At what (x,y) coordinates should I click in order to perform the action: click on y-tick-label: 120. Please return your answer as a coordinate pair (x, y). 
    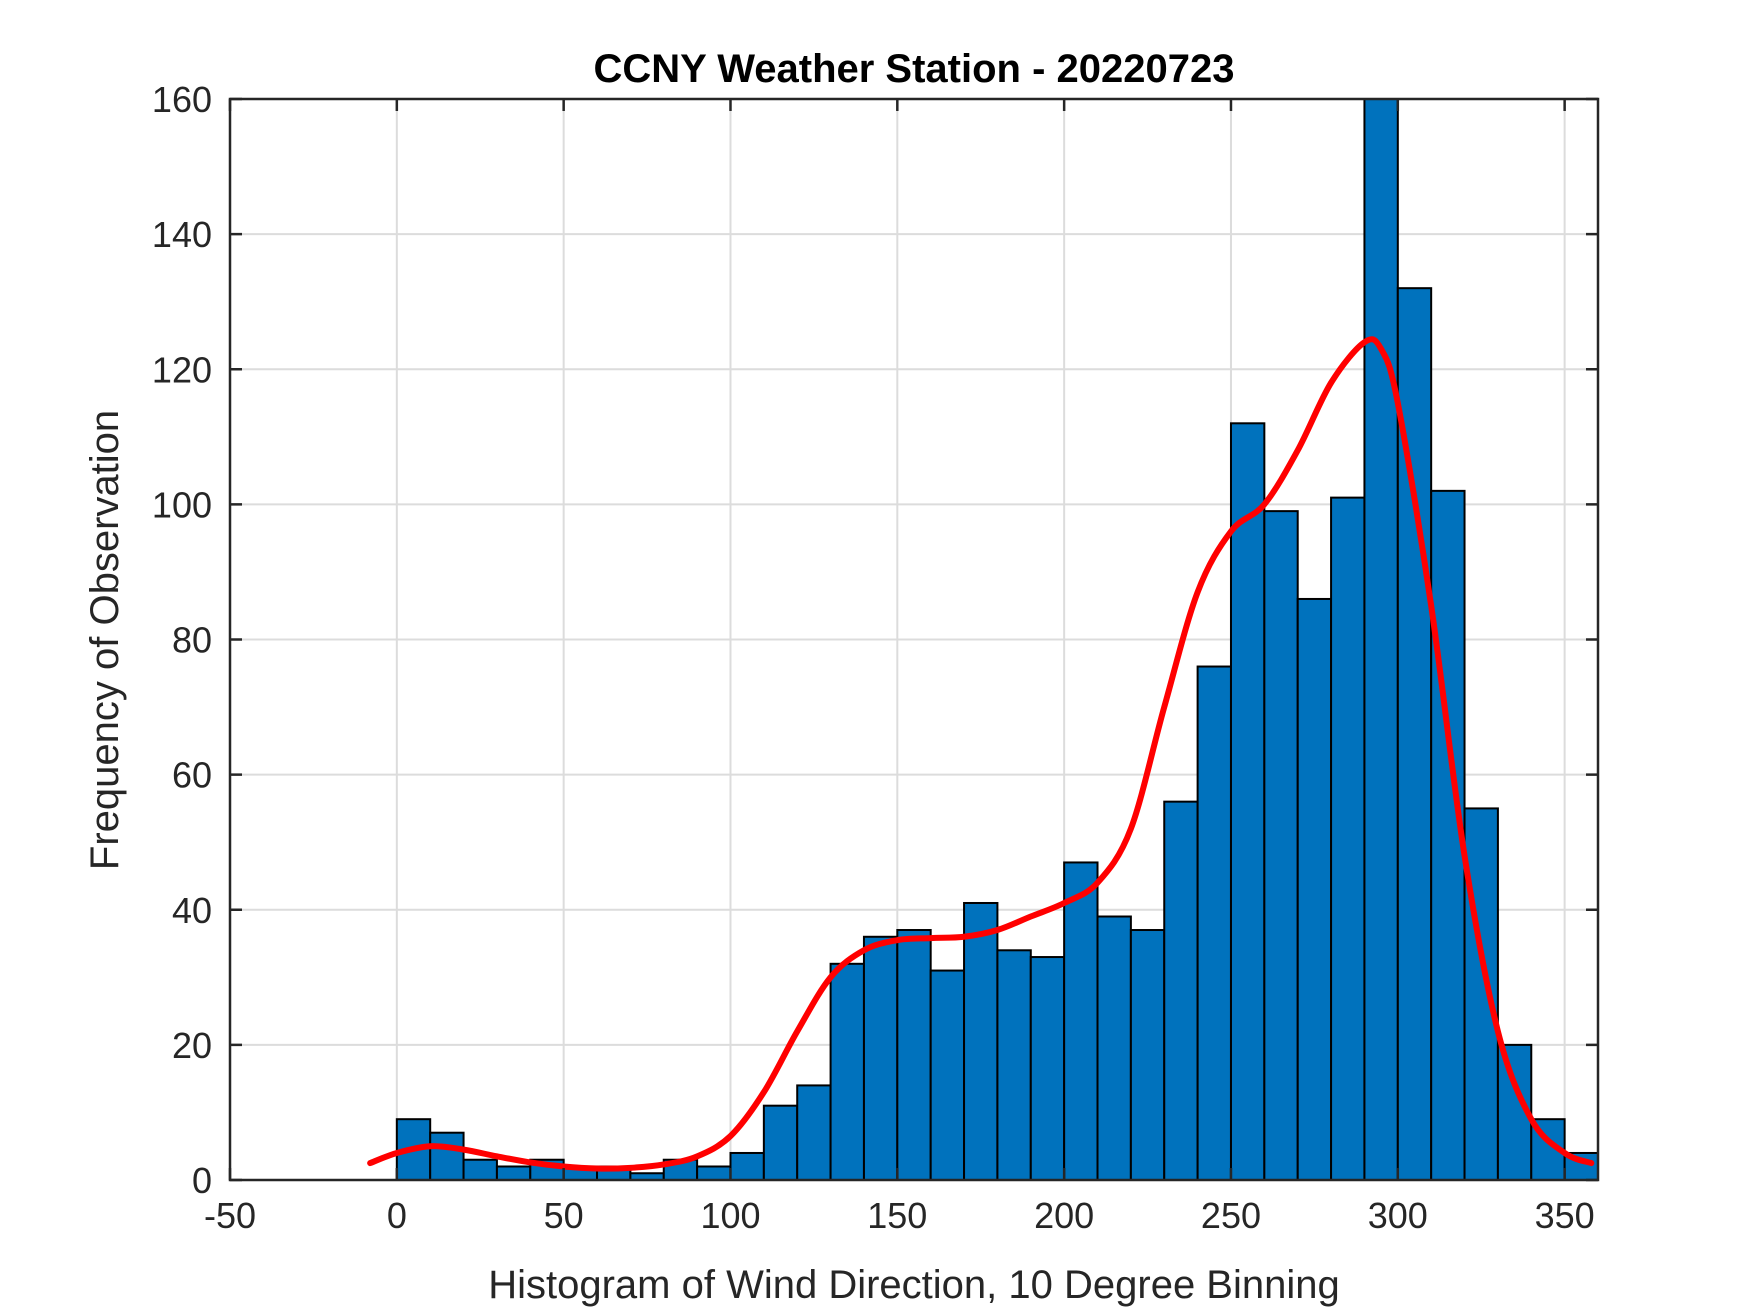
    Looking at the image, I should click on (182, 369).